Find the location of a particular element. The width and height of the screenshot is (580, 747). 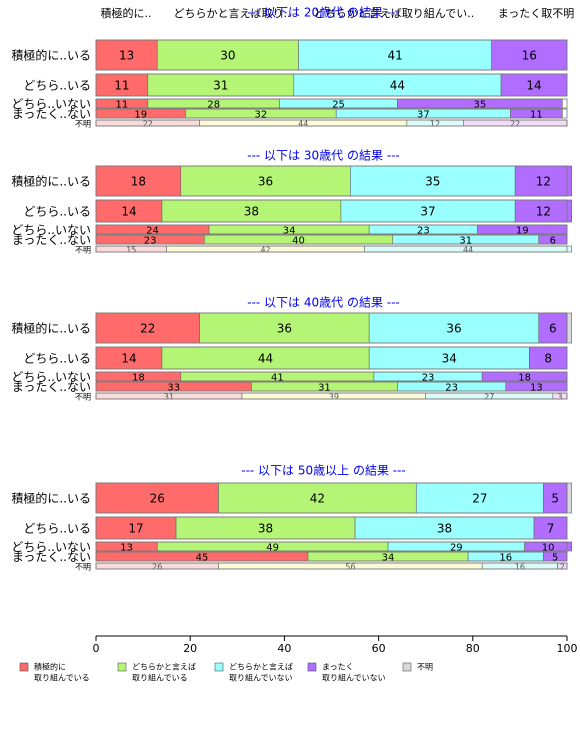

legend-label: 積極的に is located at coordinates (50, 667).